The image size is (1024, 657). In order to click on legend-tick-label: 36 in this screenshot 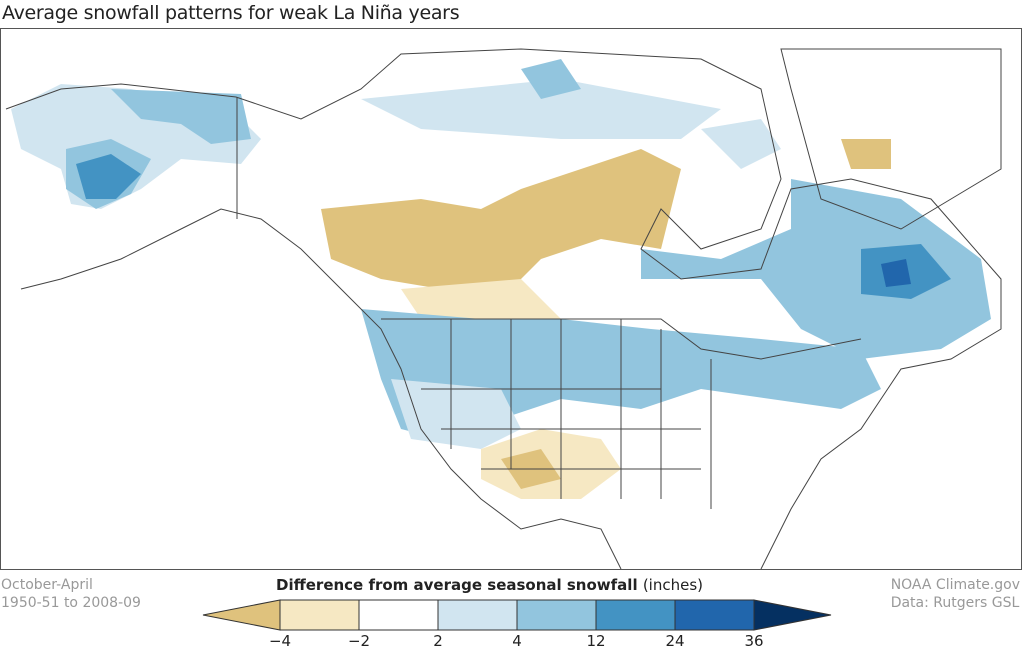, I will do `click(754, 641)`.